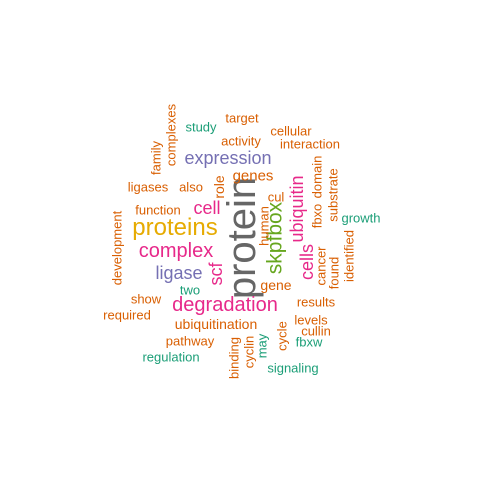  I want to click on word-ligases: ligases, so click(148, 187).